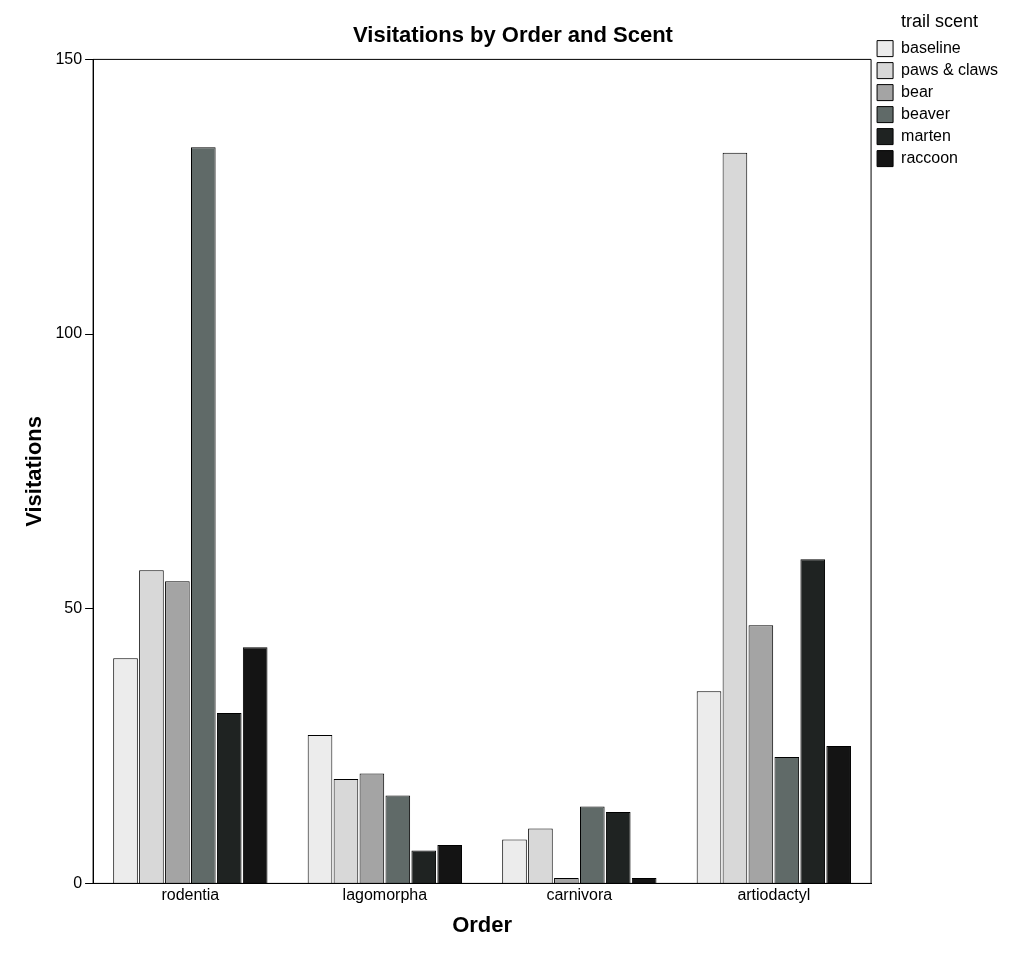 The image size is (1029, 958). I want to click on x-tick-label: lagomorpha, so click(385, 895).